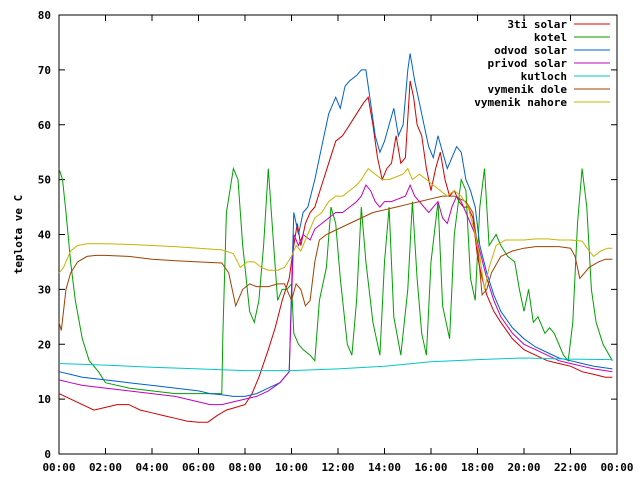  Describe the element at coordinates (537, 24) in the screenshot. I see `legend-label: 3ti solar` at that location.